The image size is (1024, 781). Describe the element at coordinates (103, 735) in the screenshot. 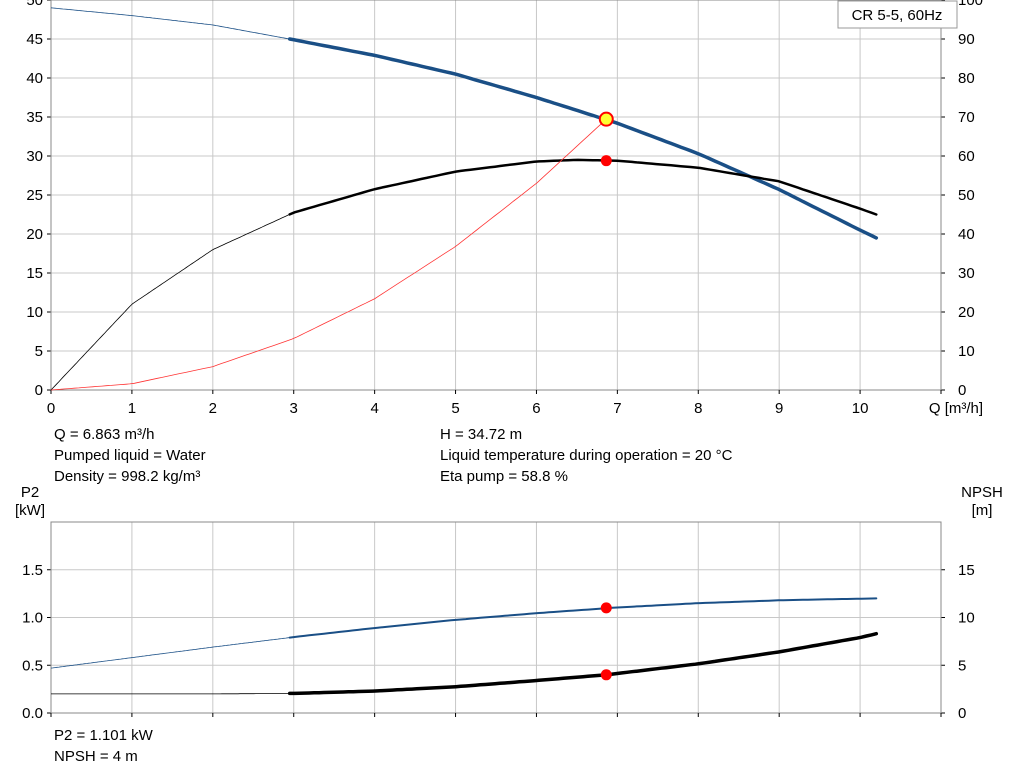

I see `power-readout: P2 = 1.101 kW` at that location.